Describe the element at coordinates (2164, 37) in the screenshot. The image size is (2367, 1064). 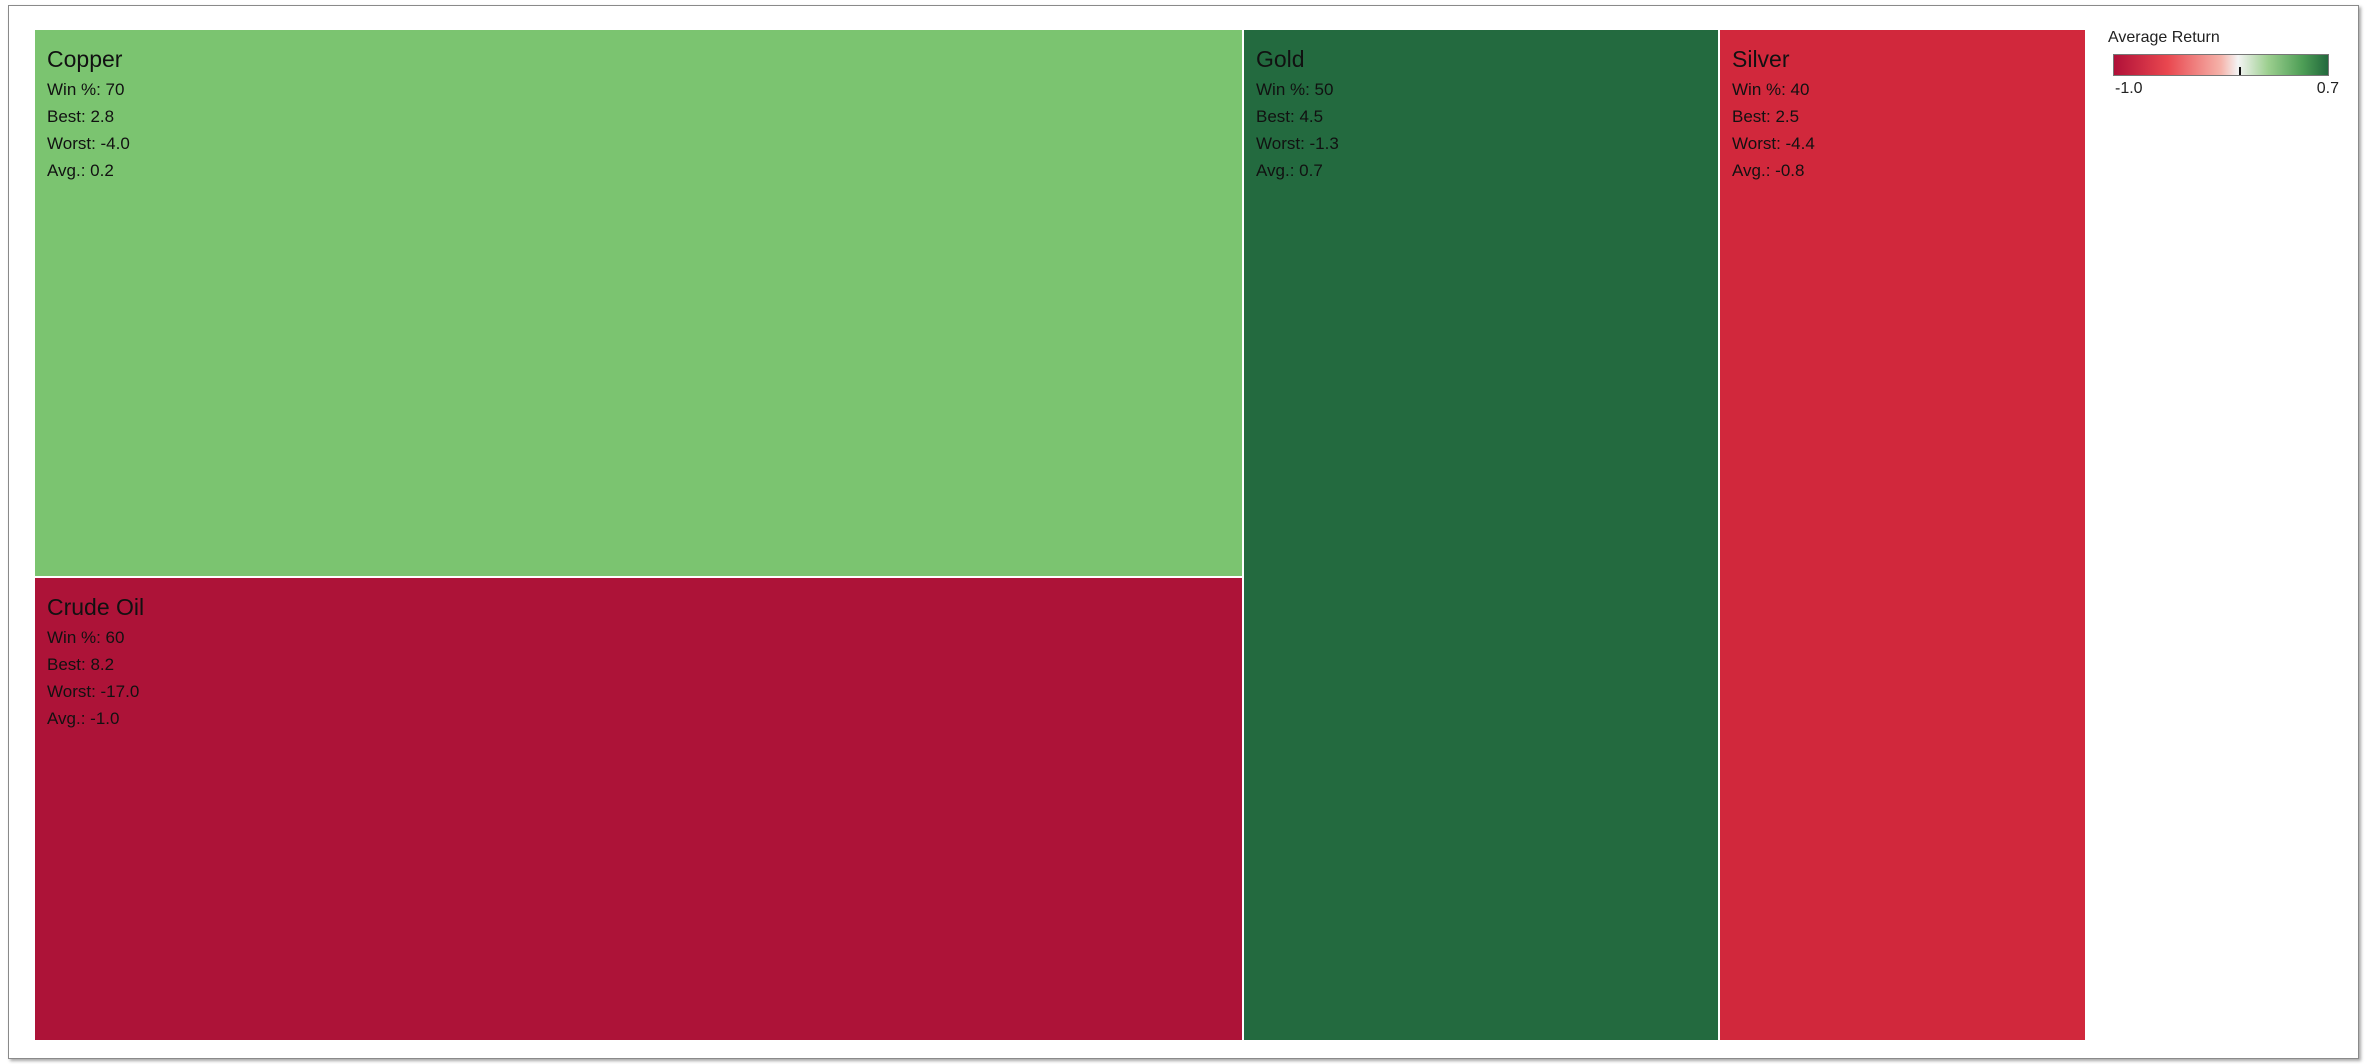
I see `legend-title: Average Return` at that location.